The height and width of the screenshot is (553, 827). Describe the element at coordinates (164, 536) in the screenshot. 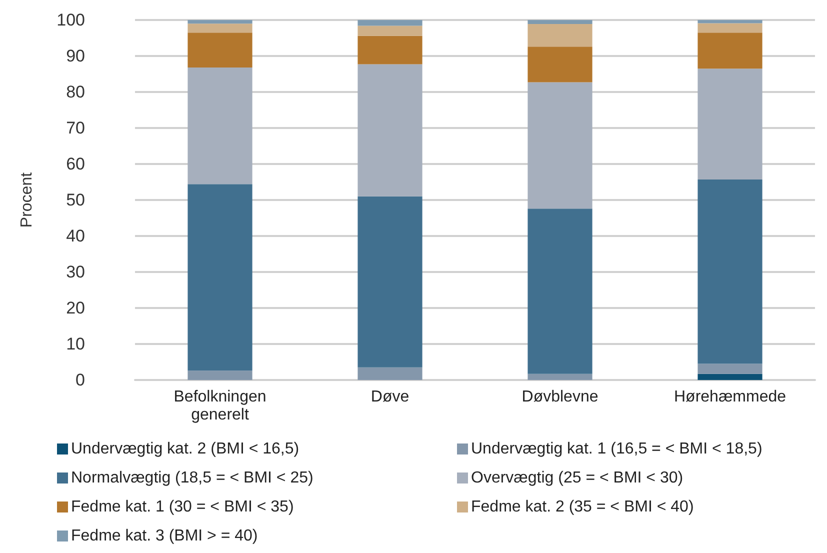

I see `legend-label: Fedme kat. 3 (BMI > = 40)` at that location.